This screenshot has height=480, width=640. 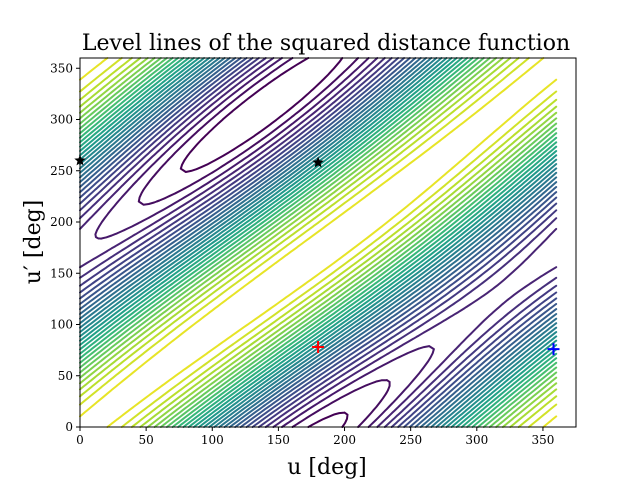 What do you see at coordinates (315, 437) in the screenshot?
I see `x-axis: 0 50 100 150 200 250 300 350` at bounding box center [315, 437].